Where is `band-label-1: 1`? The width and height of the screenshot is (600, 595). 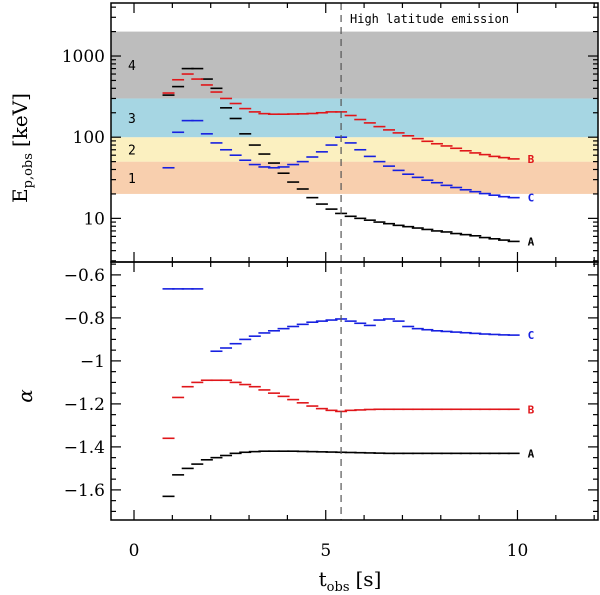 band-label-1: 1 is located at coordinates (132, 179).